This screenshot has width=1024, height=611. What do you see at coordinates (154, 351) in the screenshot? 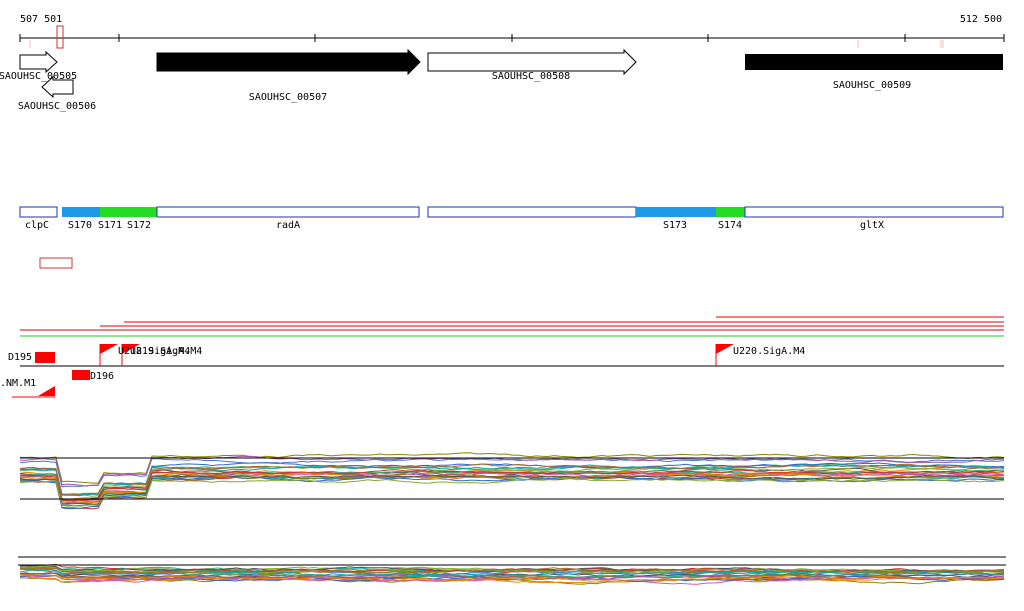
I see `feature-label: U218.SigA.M4` at bounding box center [154, 351].